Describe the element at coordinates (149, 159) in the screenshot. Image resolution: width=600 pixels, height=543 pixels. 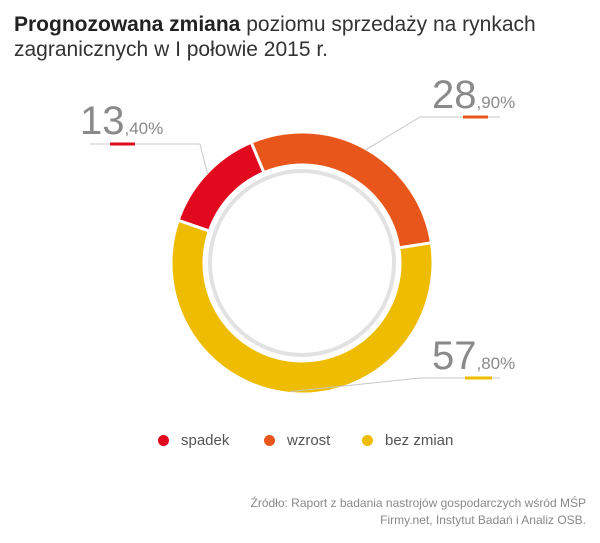
I see `leader-line-spadek` at that location.